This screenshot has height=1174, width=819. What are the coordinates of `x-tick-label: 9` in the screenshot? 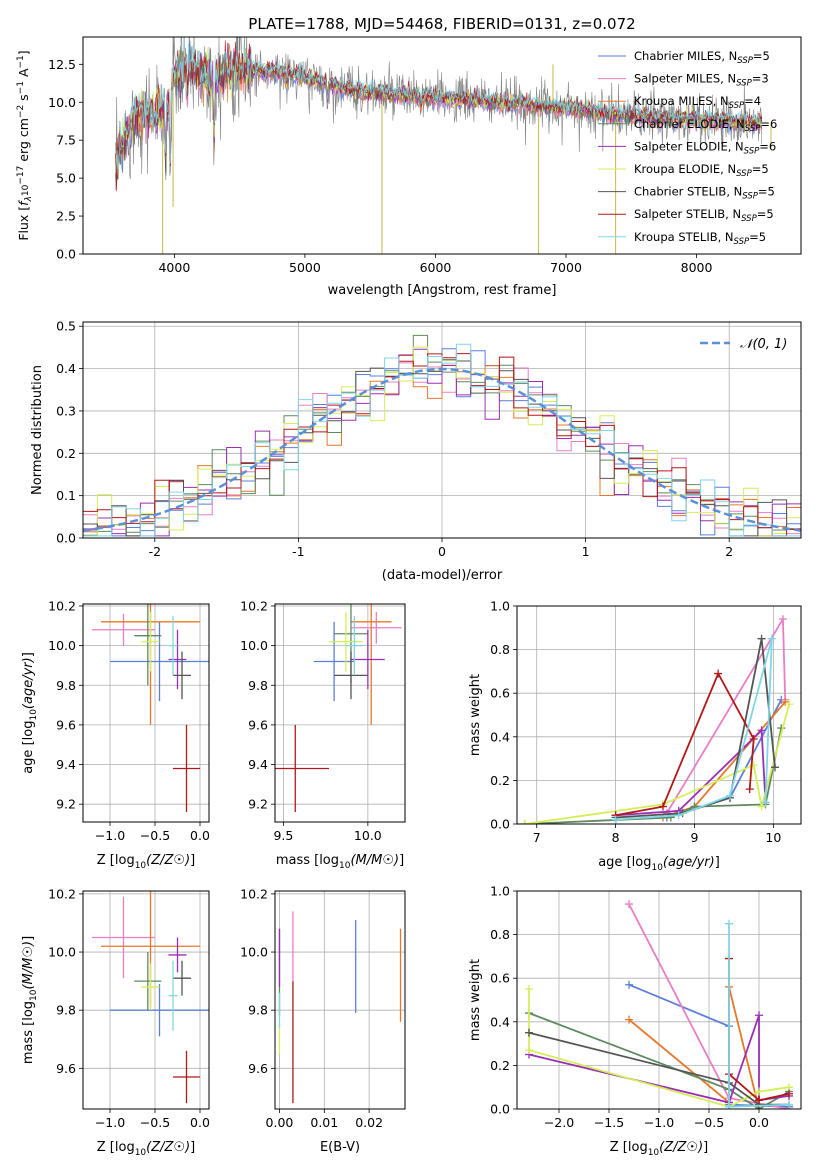 It's located at (695, 837).